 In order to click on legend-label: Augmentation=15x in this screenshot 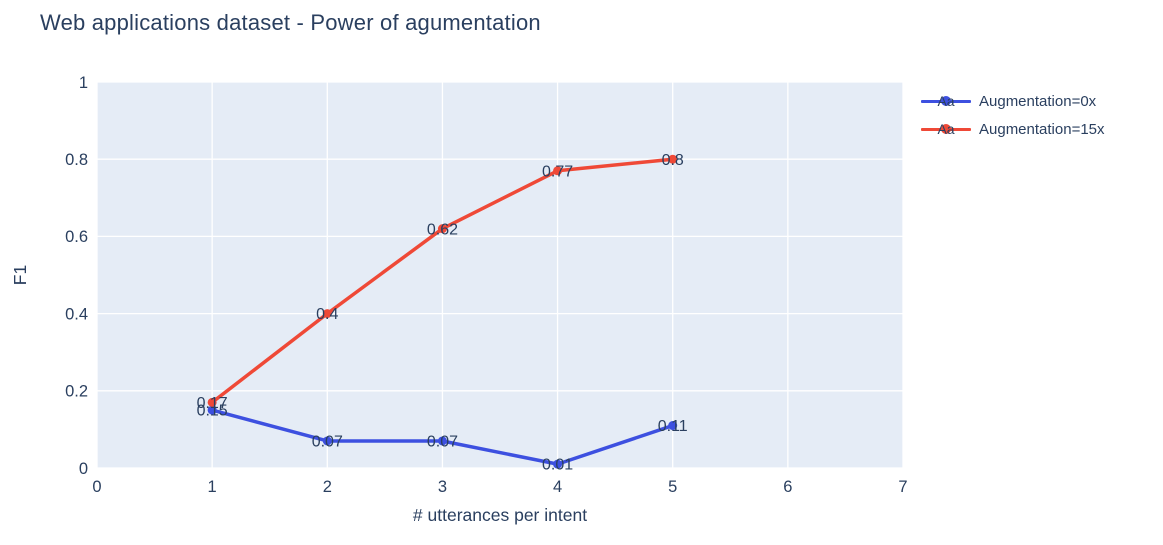, I will do `click(1042, 129)`.